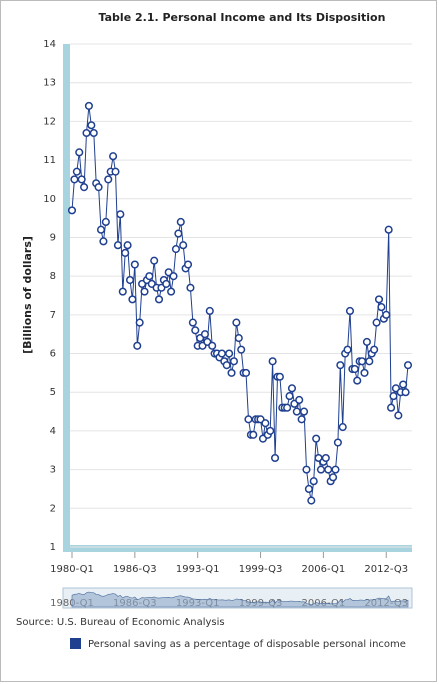  What do you see at coordinates (386, 569) in the screenshot?
I see `x-tick-label: 2012-Q3` at bounding box center [386, 569].